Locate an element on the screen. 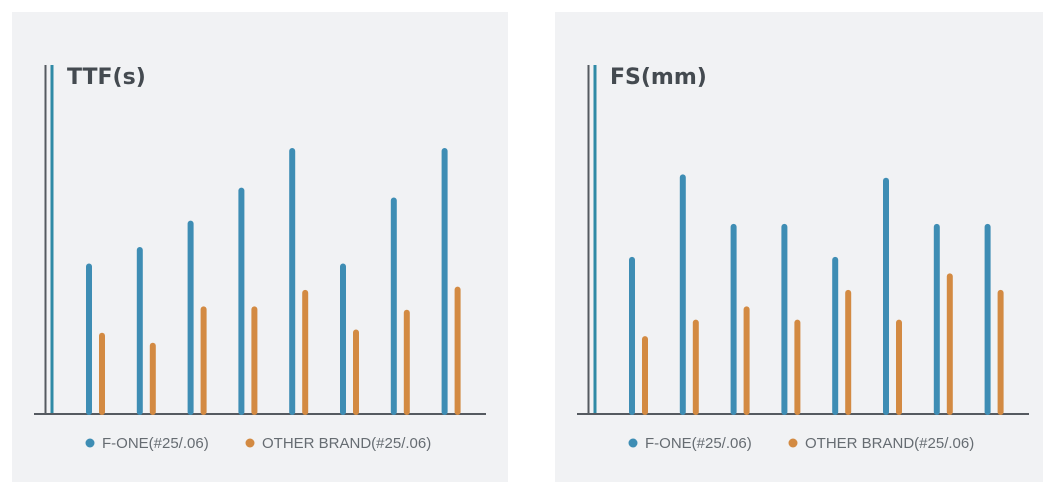 The width and height of the screenshot is (1043, 483). chart-title: FS(mm) is located at coordinates (658, 77).